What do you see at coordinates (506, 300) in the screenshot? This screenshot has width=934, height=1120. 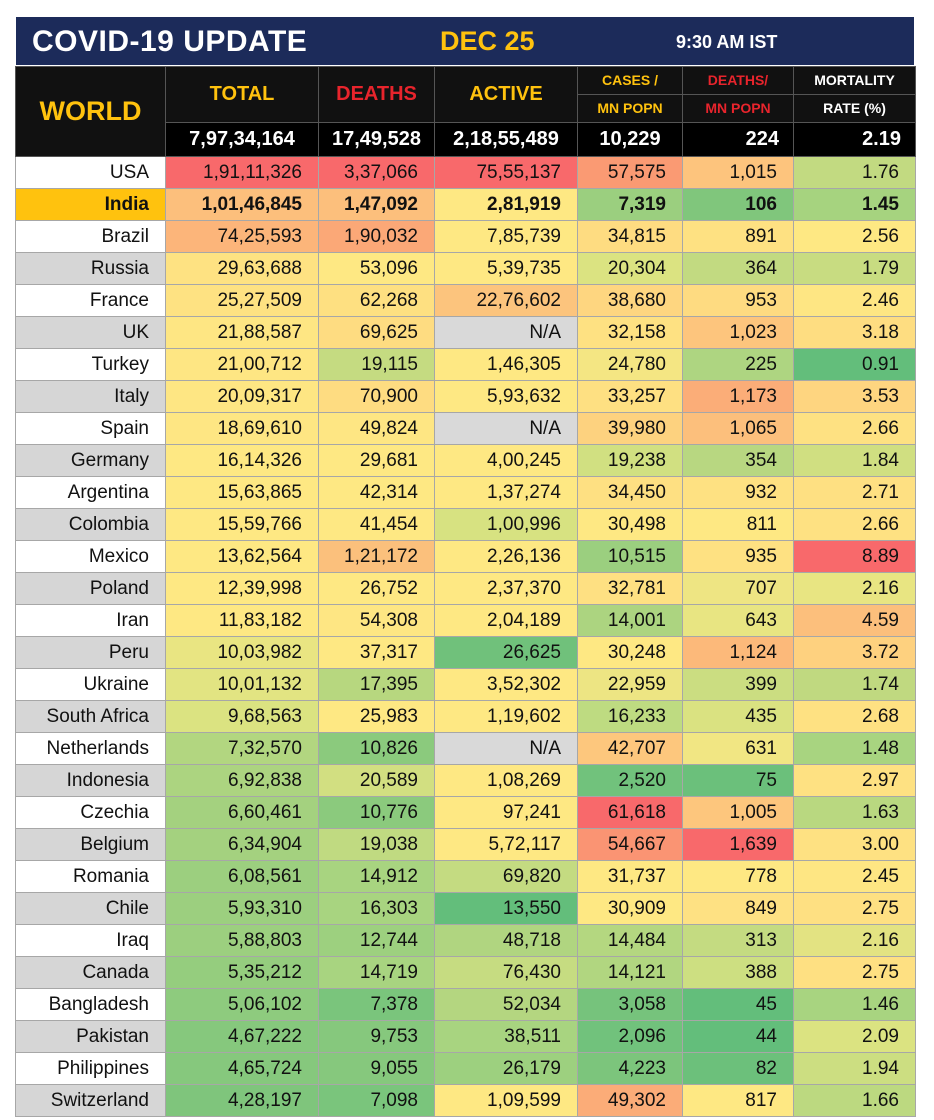 I see `cell-active: 22,76,602` at bounding box center [506, 300].